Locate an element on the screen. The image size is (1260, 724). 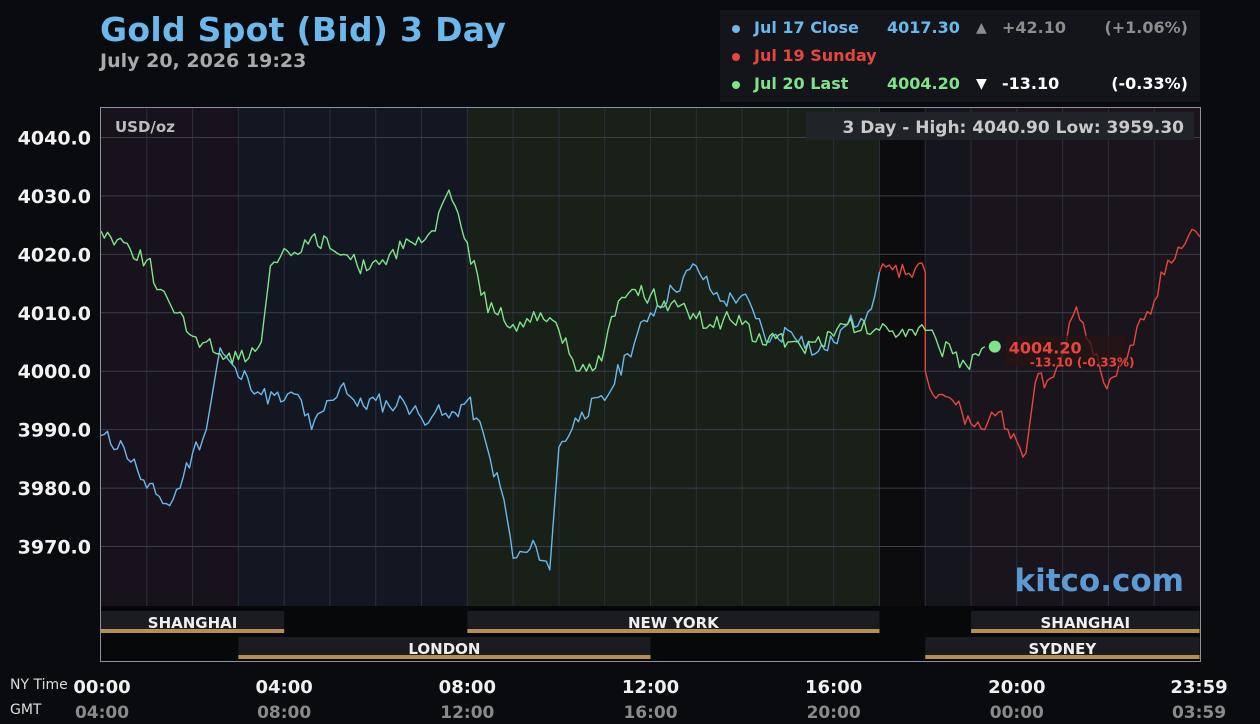
legend-percent: (+1.06%) is located at coordinates (1146, 27).